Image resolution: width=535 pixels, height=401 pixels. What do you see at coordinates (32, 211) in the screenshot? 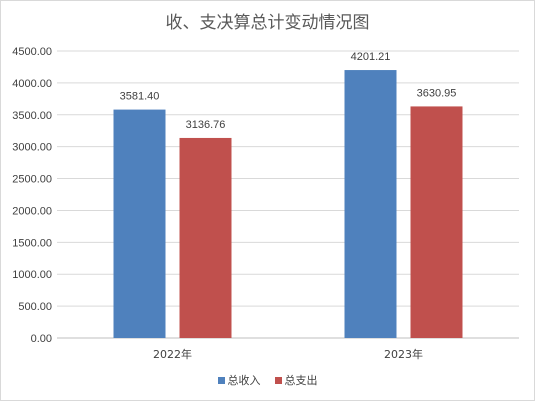
I see `y-tick-label: 2000.00` at bounding box center [32, 211].